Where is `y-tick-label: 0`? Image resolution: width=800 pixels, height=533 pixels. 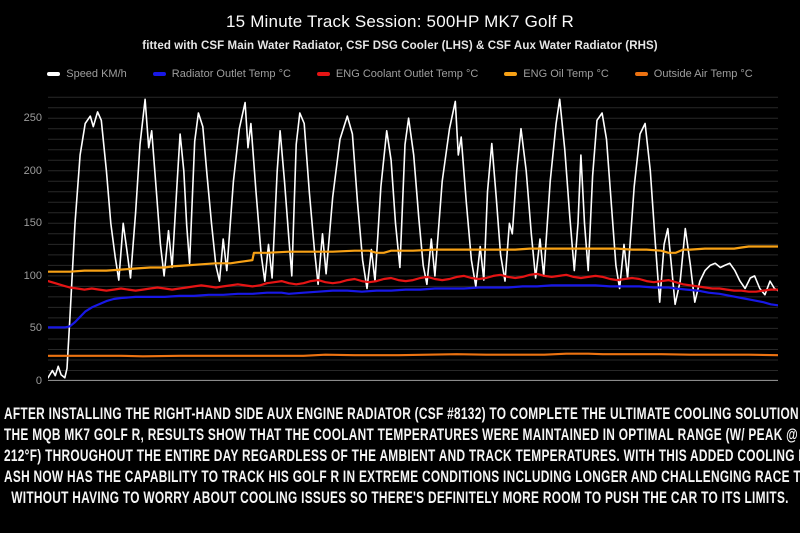
y-tick-label: 0 is located at coordinates (38, 381).